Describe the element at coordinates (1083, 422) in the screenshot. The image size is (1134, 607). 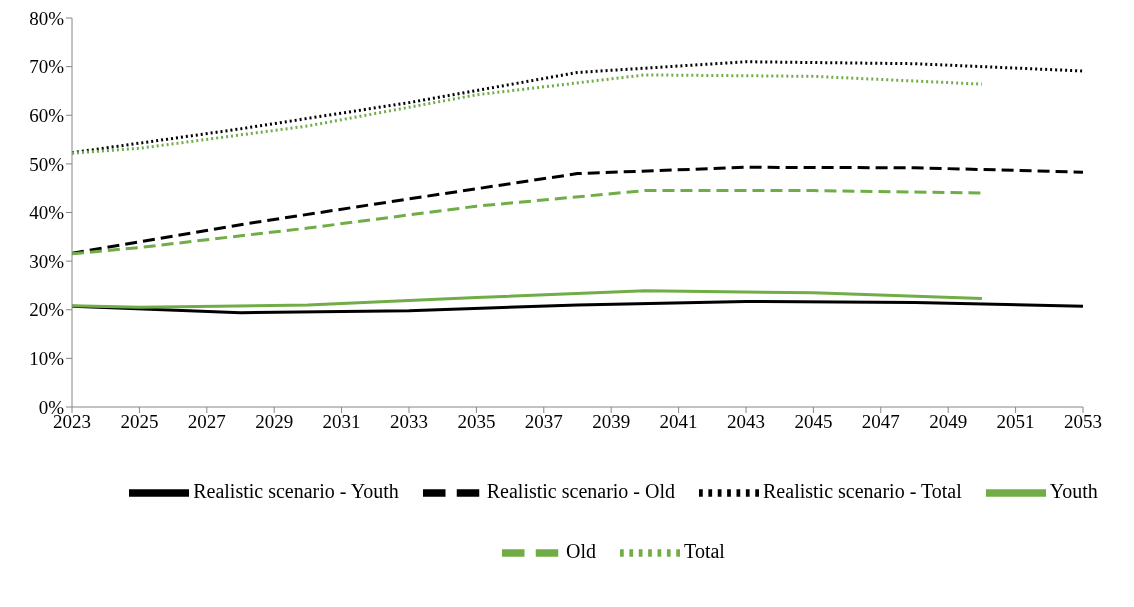
I see `x-tick-label: 2053` at that location.